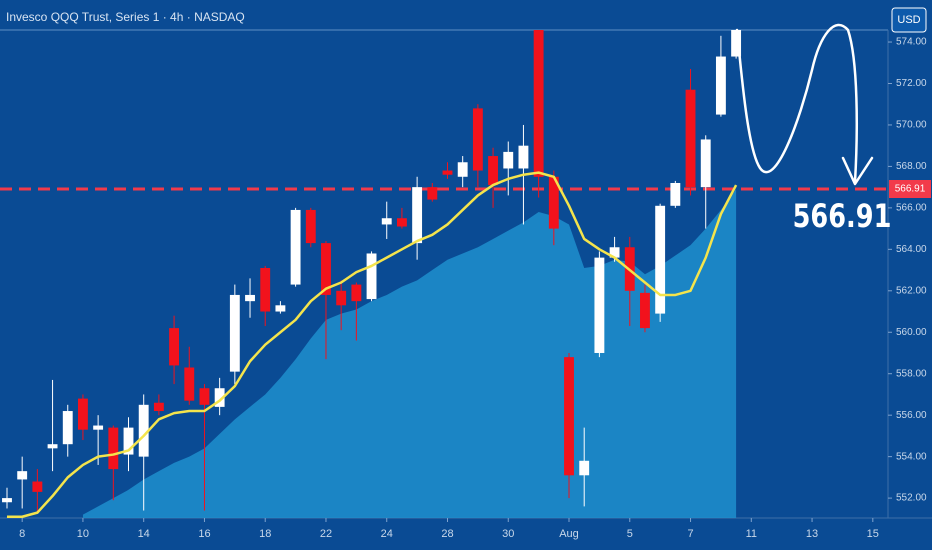  What do you see at coordinates (508, 534) in the screenshot?
I see `x-tick-label: 30` at bounding box center [508, 534].